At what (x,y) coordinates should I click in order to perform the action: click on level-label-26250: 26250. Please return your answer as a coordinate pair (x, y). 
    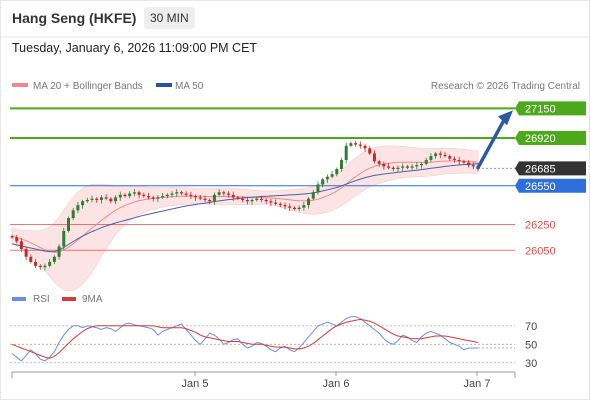
    Looking at the image, I should click on (540, 225).